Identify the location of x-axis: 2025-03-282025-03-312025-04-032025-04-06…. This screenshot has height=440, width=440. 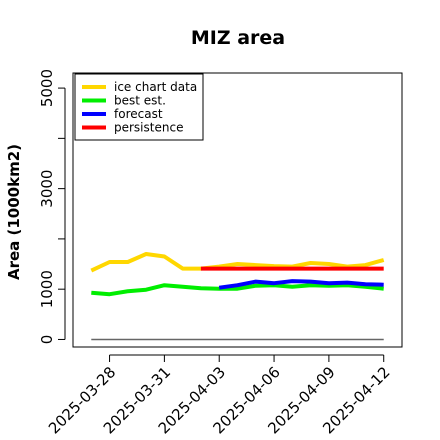
(219, 395).